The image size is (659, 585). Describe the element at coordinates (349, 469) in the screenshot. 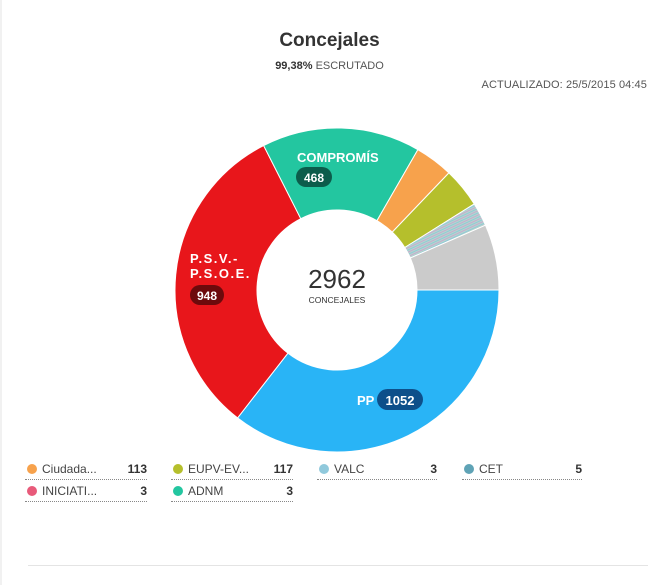

I see `legend-name: VALC` at that location.